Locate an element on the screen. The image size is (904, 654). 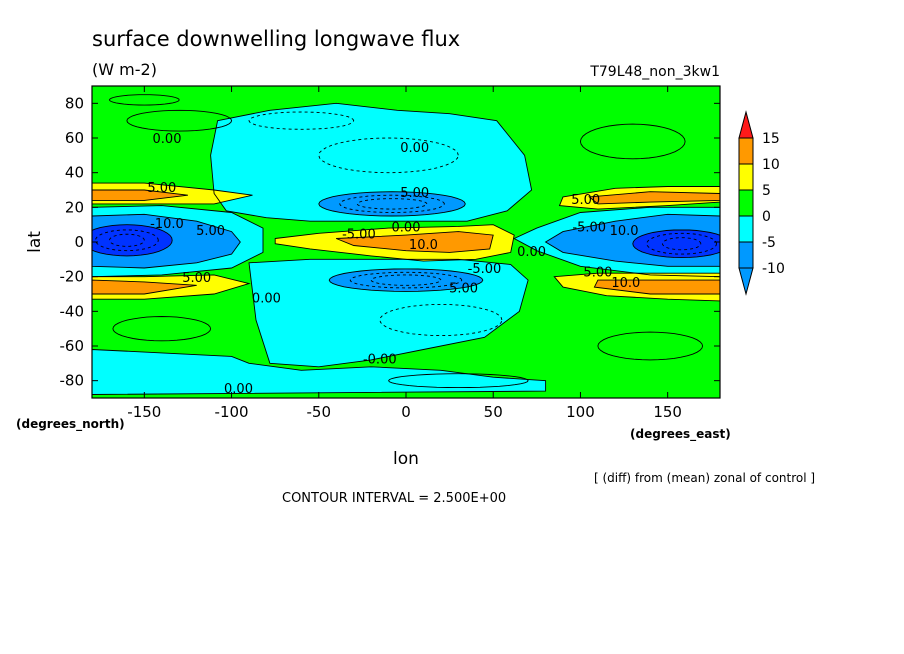
y-tick-label: 60 is located at coordinates (74, 138).